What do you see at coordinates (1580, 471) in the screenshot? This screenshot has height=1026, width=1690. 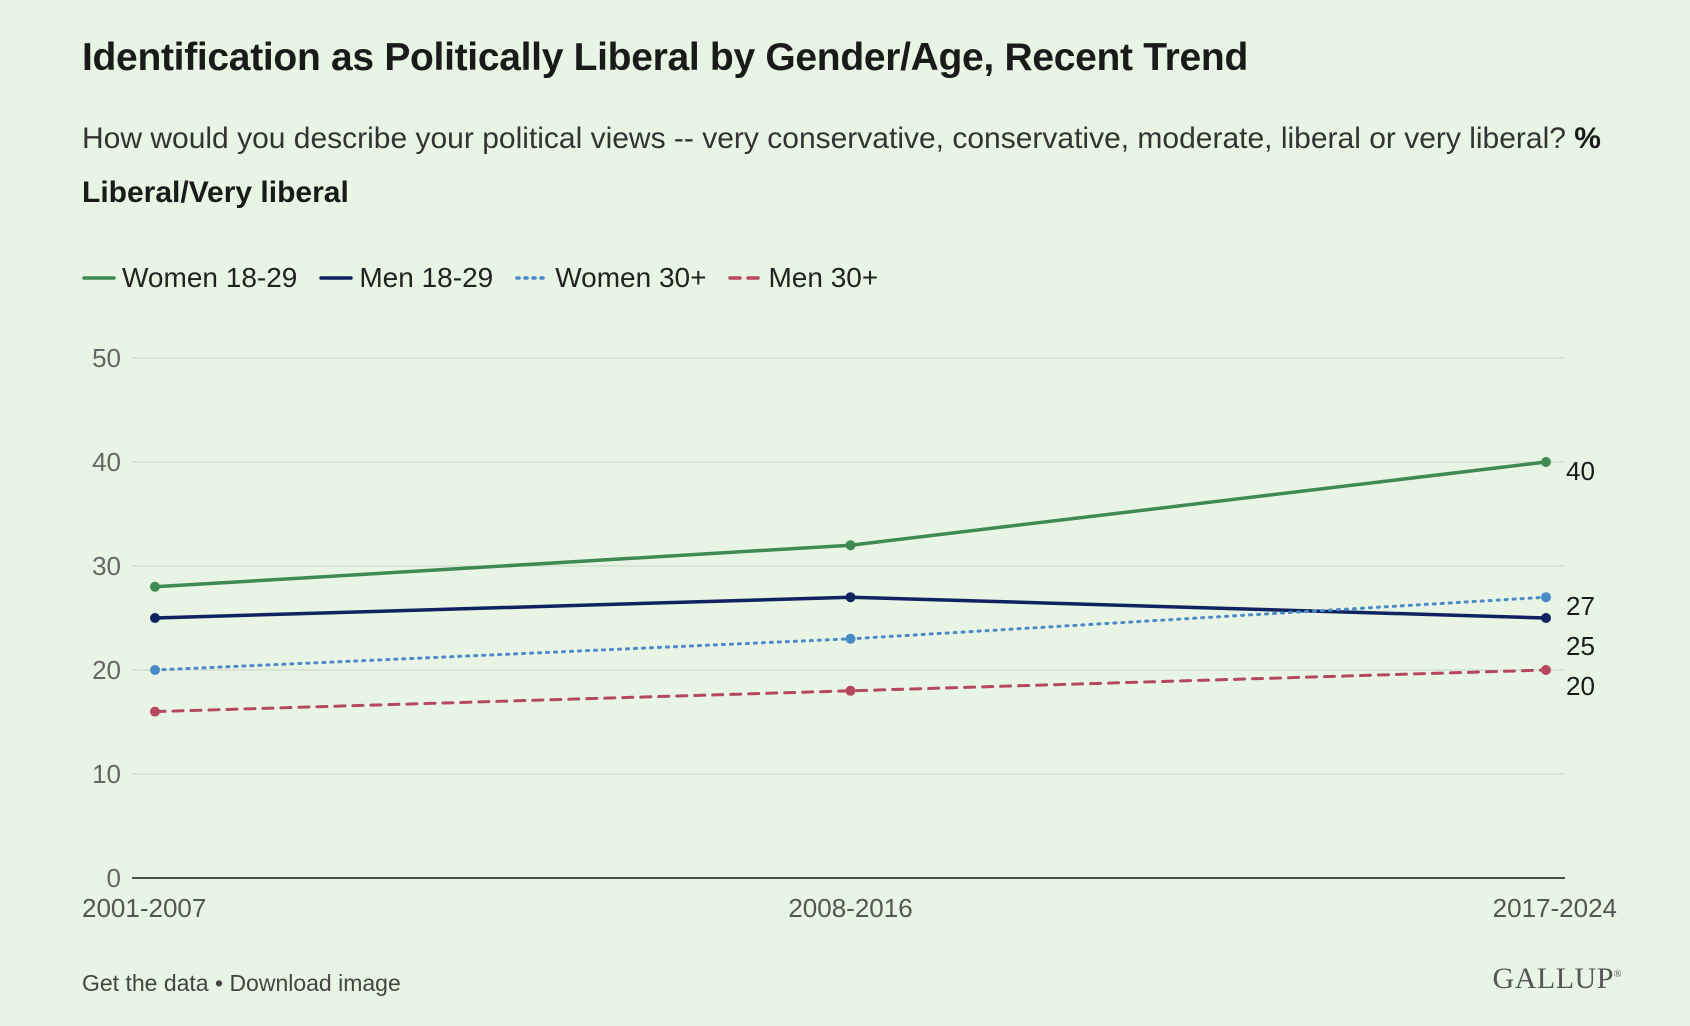 I see `end-value-label: 40` at bounding box center [1580, 471].